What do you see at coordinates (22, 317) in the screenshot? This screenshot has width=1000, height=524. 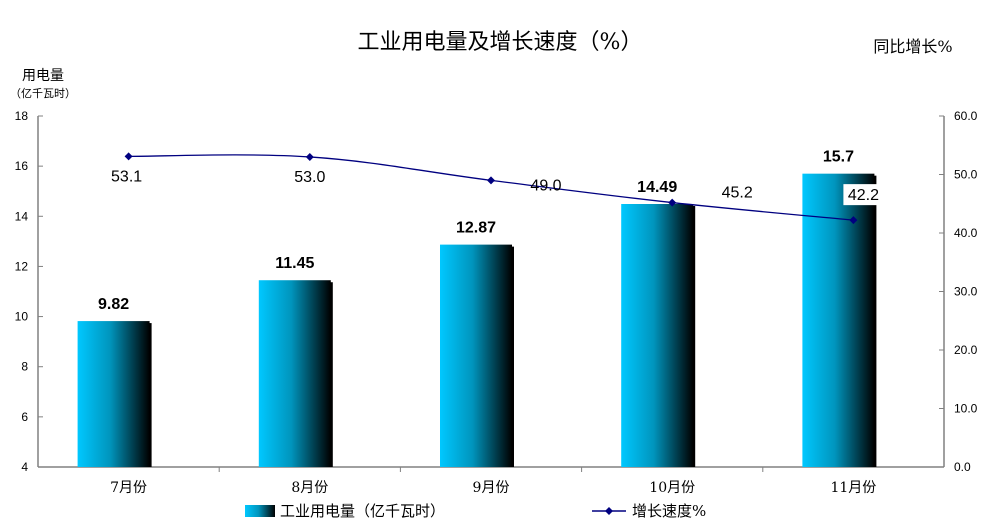 I see `left-axis-tick-label: 10` at bounding box center [22, 317].